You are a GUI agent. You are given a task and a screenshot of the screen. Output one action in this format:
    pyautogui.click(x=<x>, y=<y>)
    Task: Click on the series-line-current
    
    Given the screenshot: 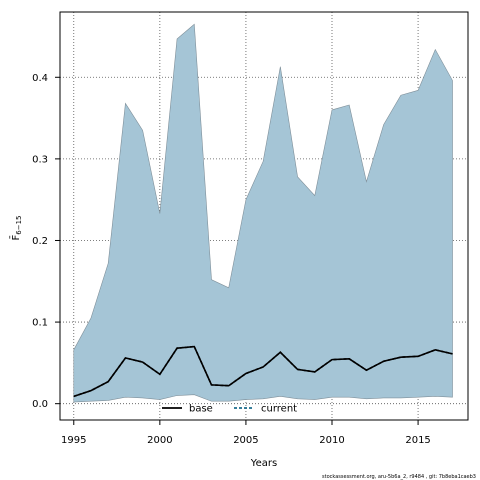 What is the action you would take?
    pyautogui.click(x=263, y=371)
    